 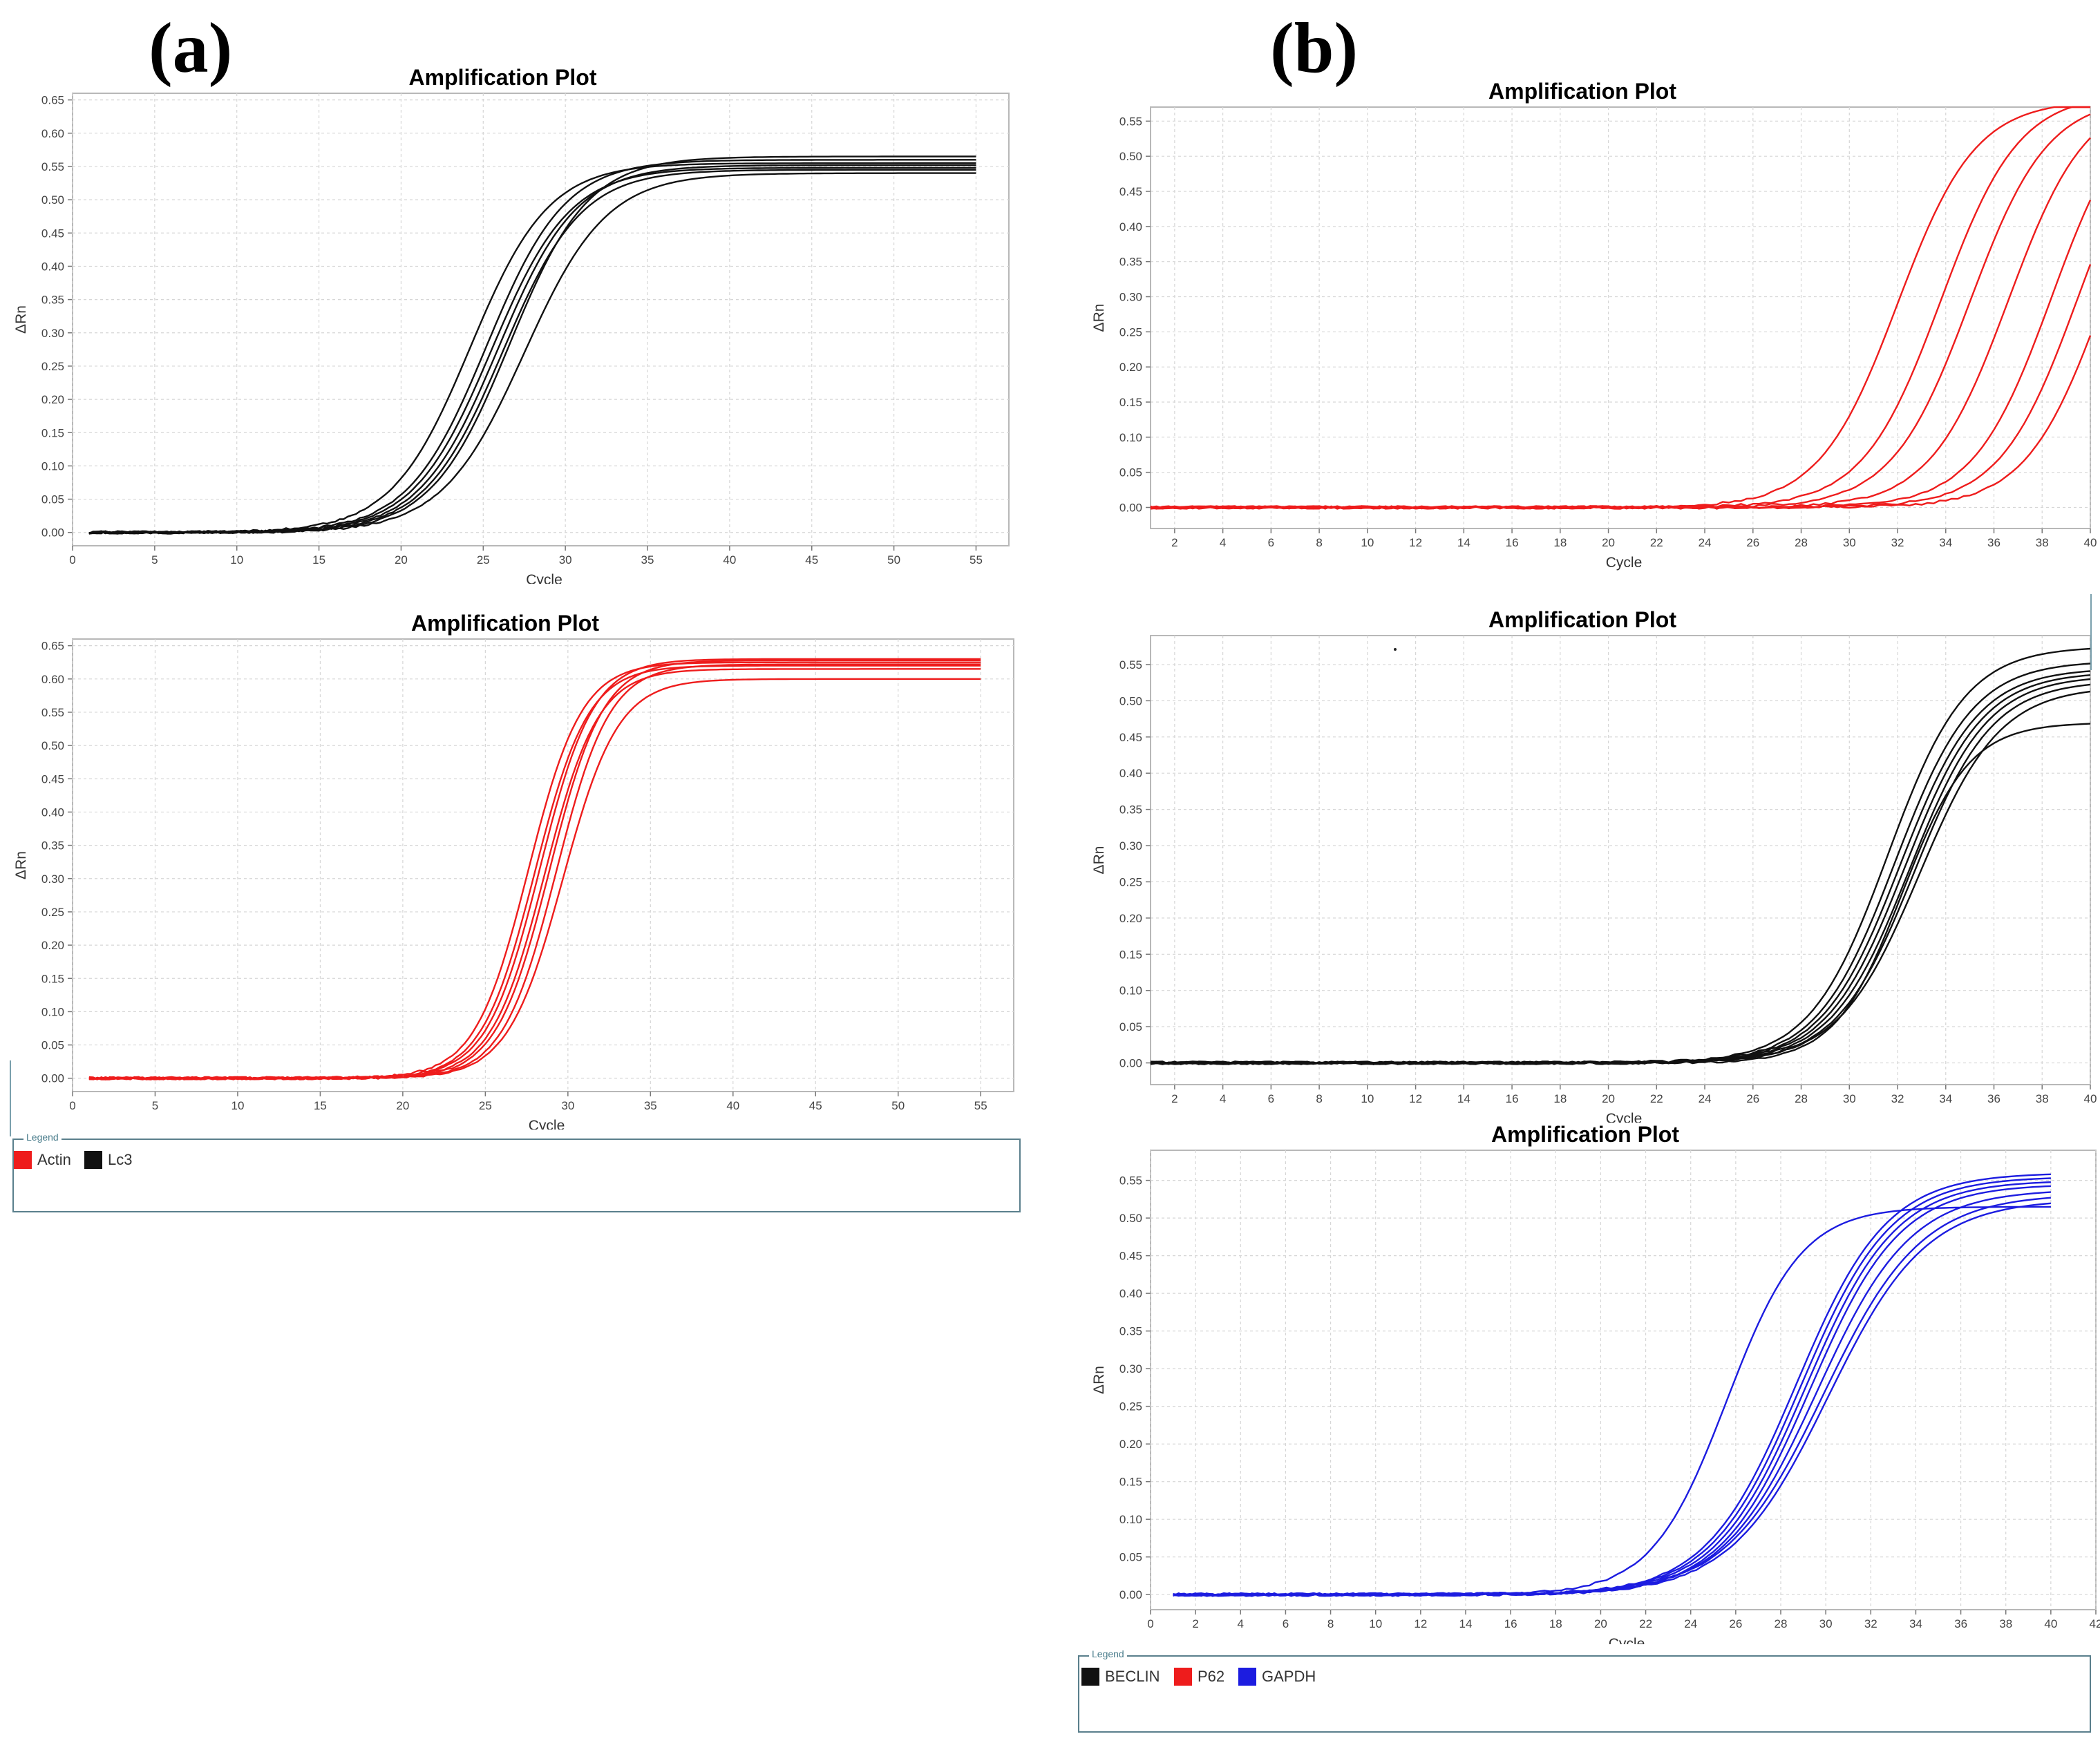 I want to click on y-axis-label: ΔRn, so click(x=21, y=319).